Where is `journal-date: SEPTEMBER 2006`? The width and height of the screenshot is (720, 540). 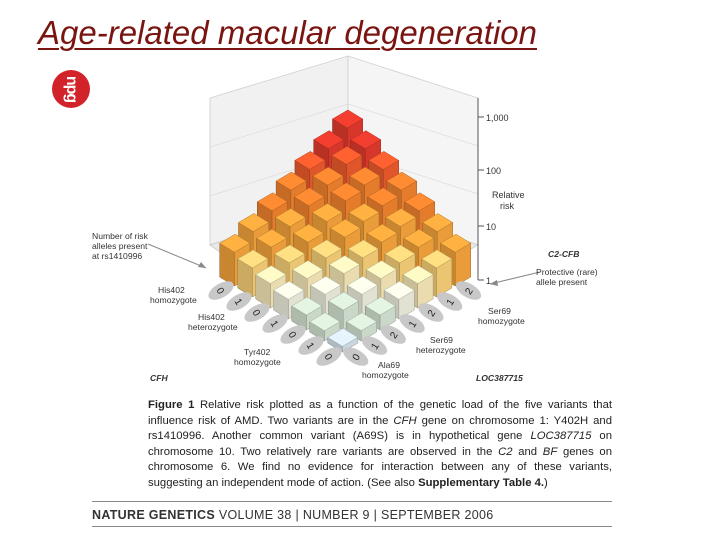 journal-date: SEPTEMBER 2006 is located at coordinates (437, 515).